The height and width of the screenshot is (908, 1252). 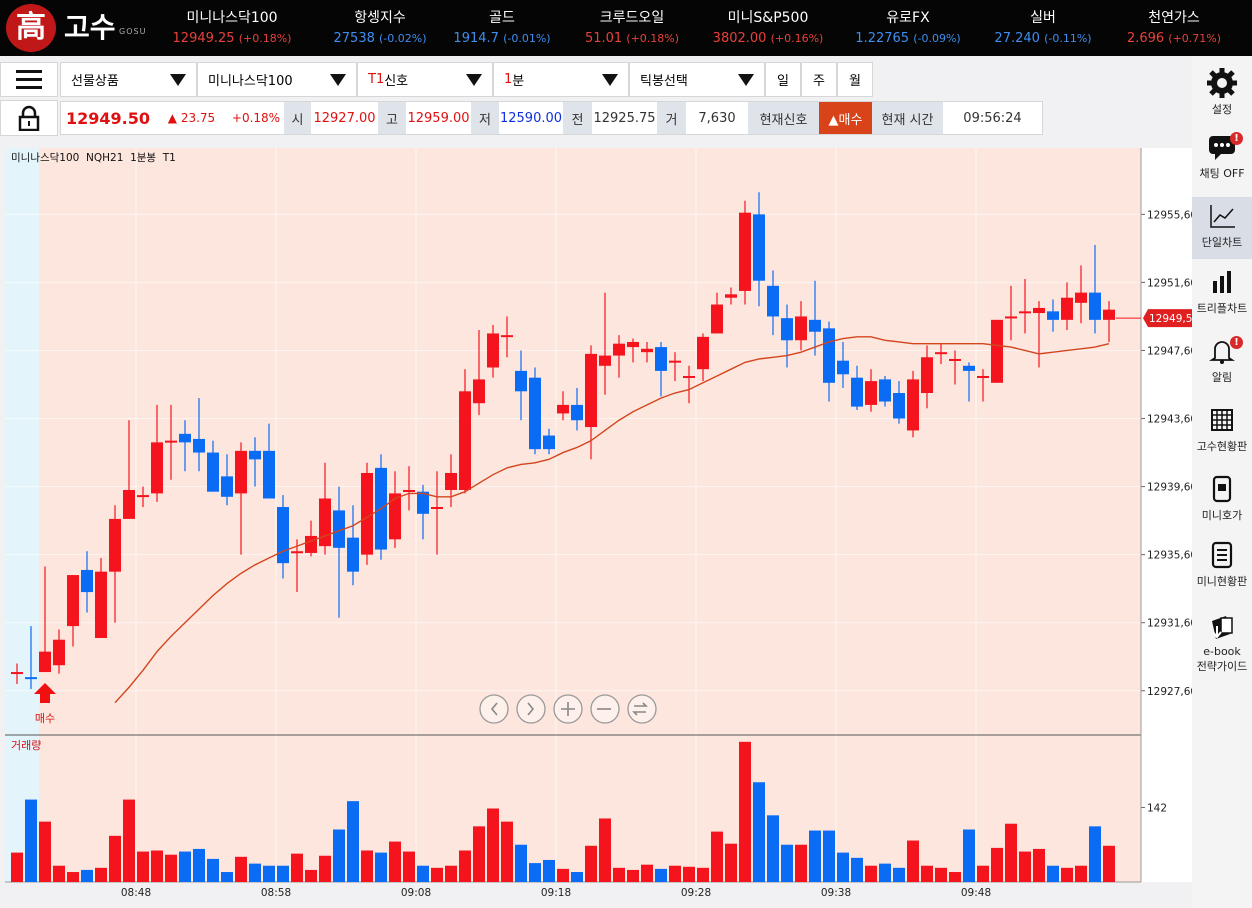 I want to click on ticker: 천연가스 2.696 (+0.71%), so click(x=1174, y=23).